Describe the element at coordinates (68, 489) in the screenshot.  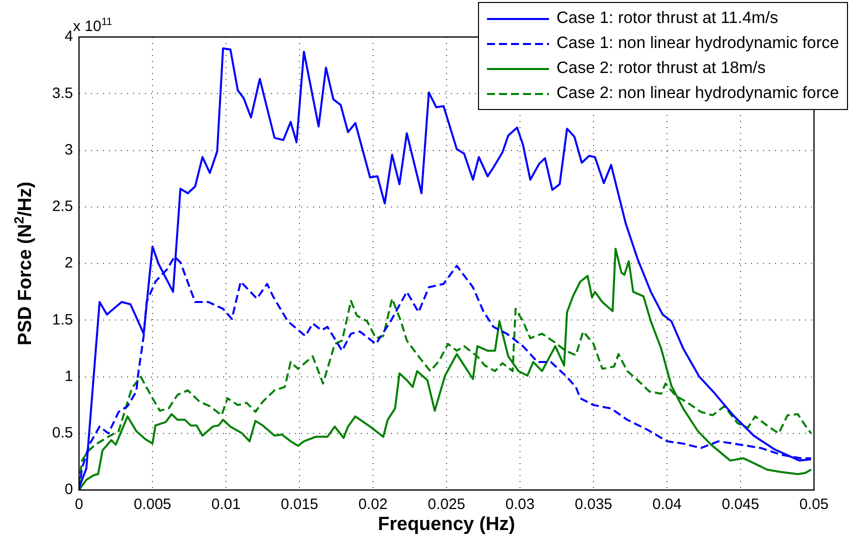
I see `y-tick-label: 0` at that location.